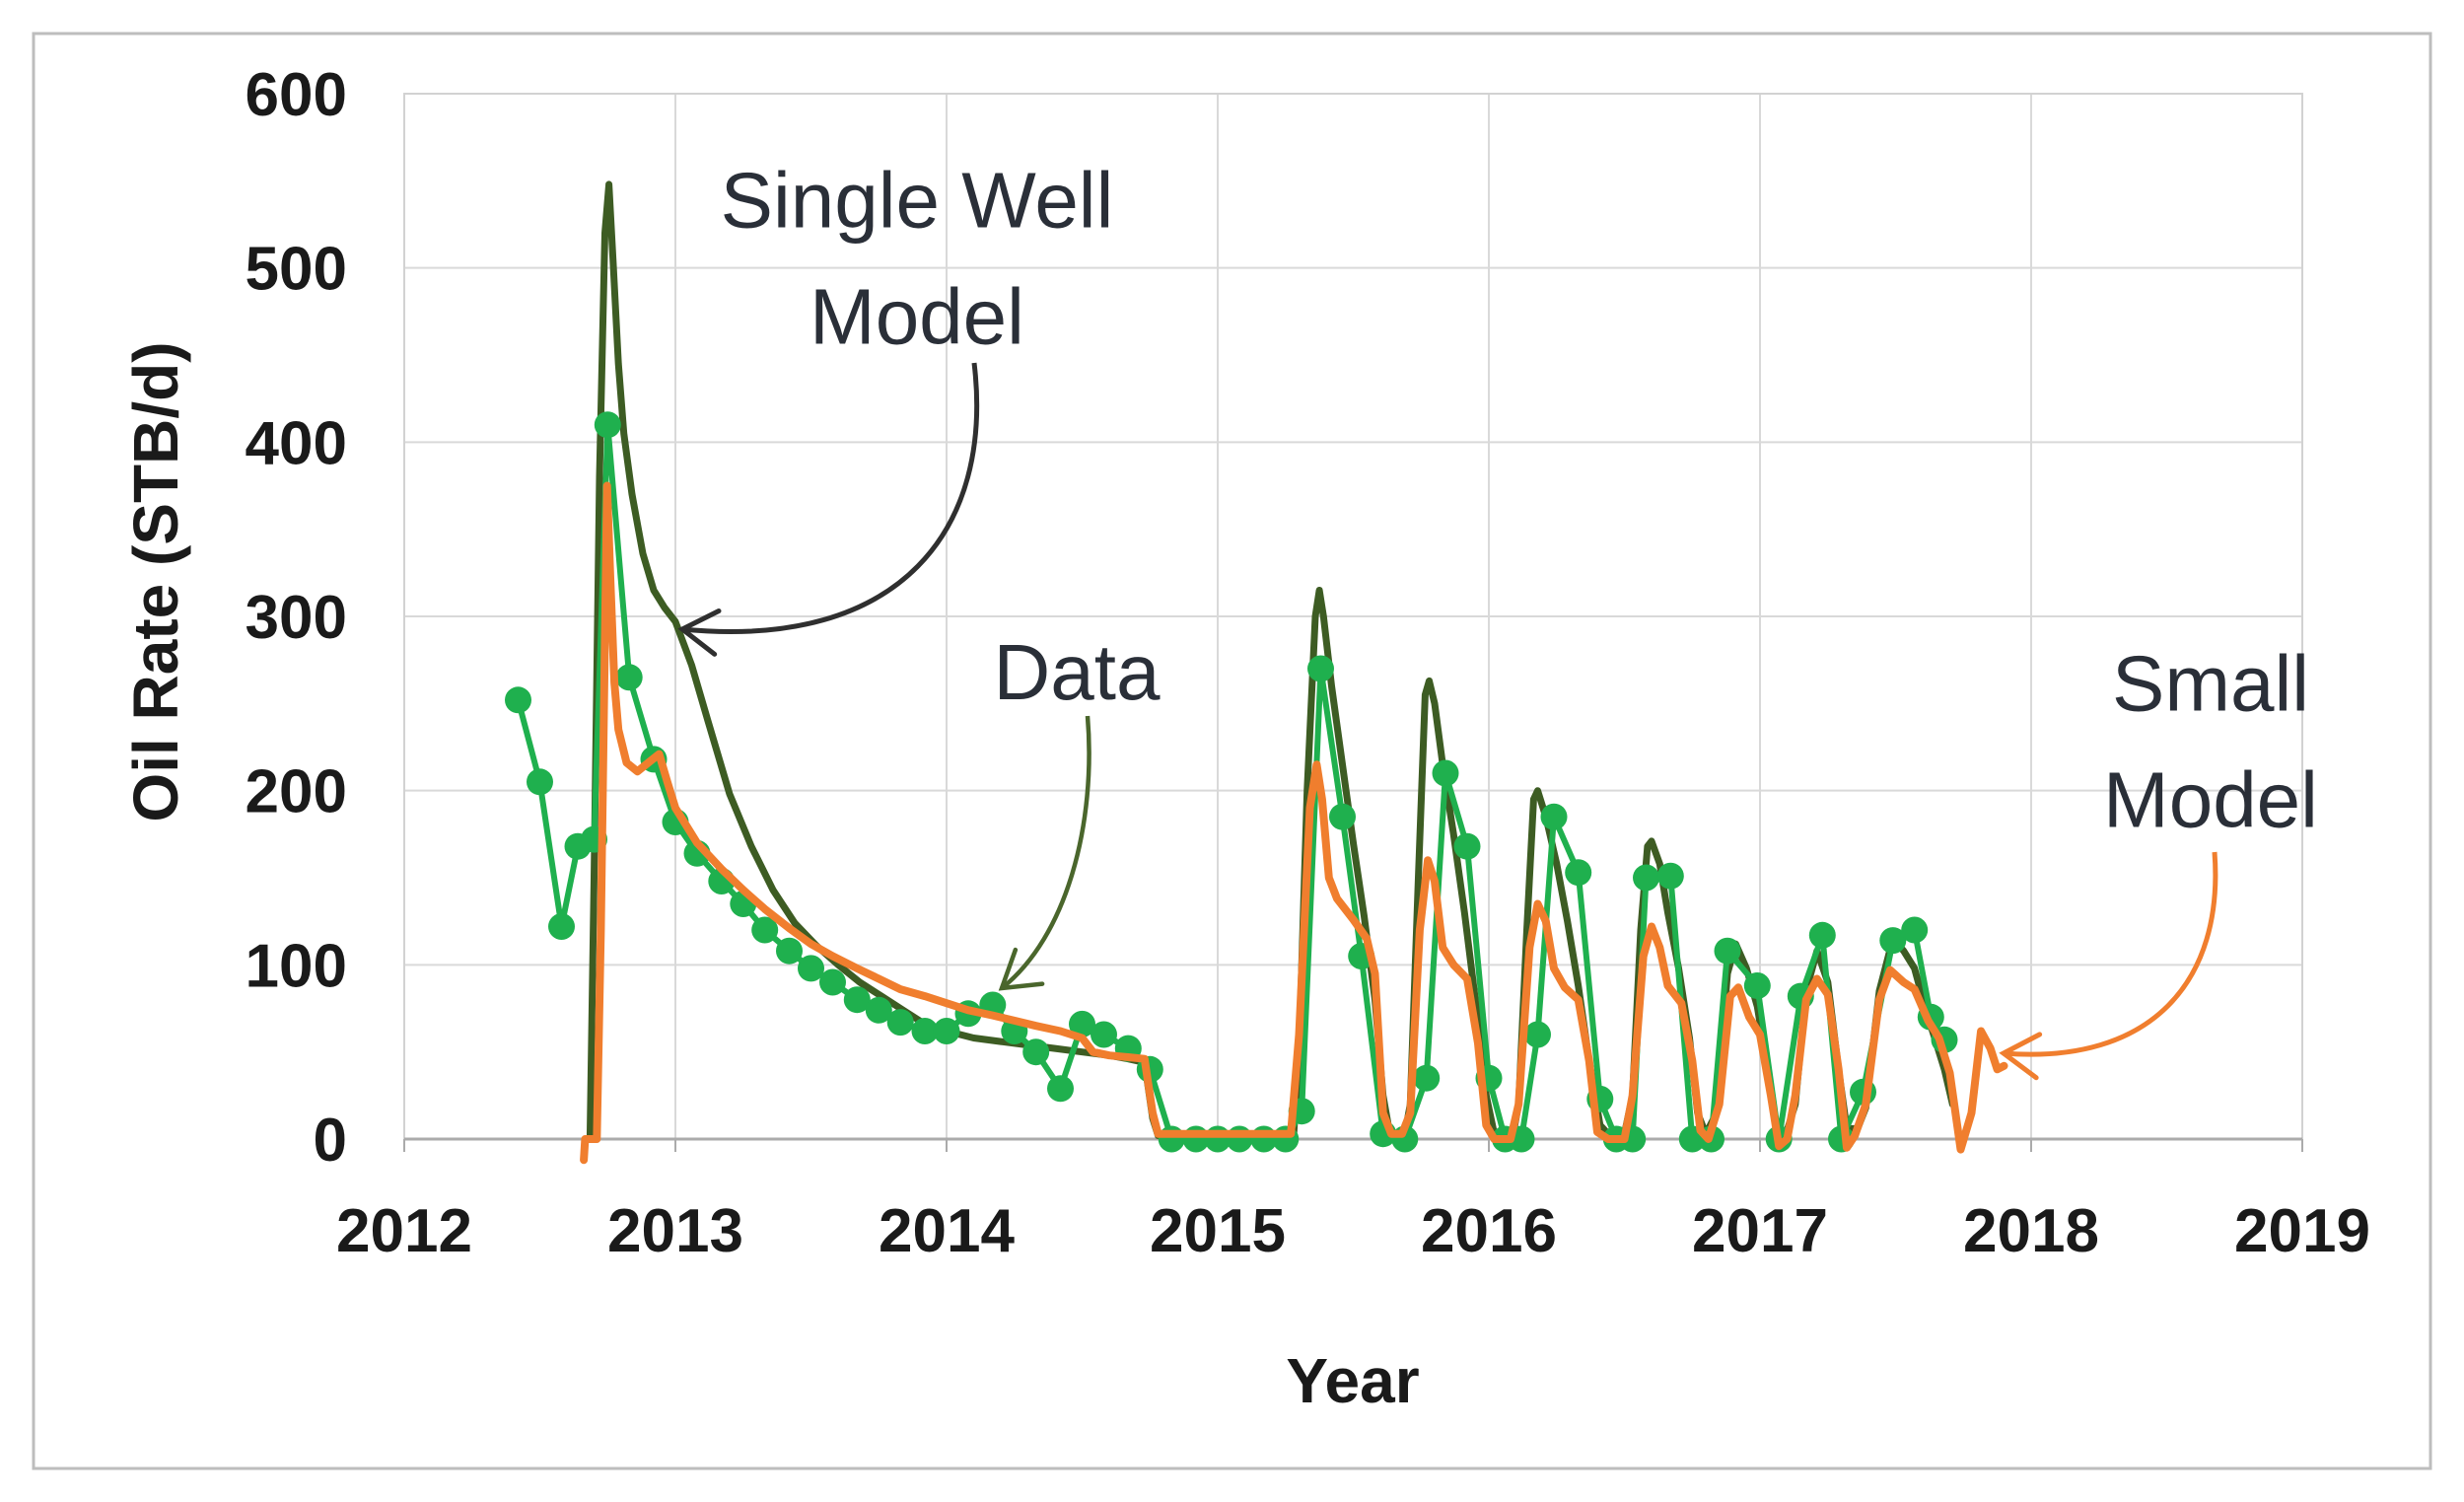  I want to click on x-tick-label: 2018, so click(2031, 1231).